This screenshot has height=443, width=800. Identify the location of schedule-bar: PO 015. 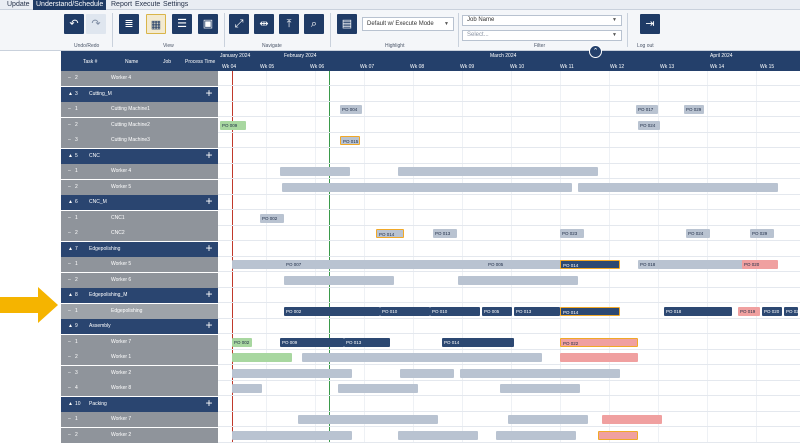
(350, 140).